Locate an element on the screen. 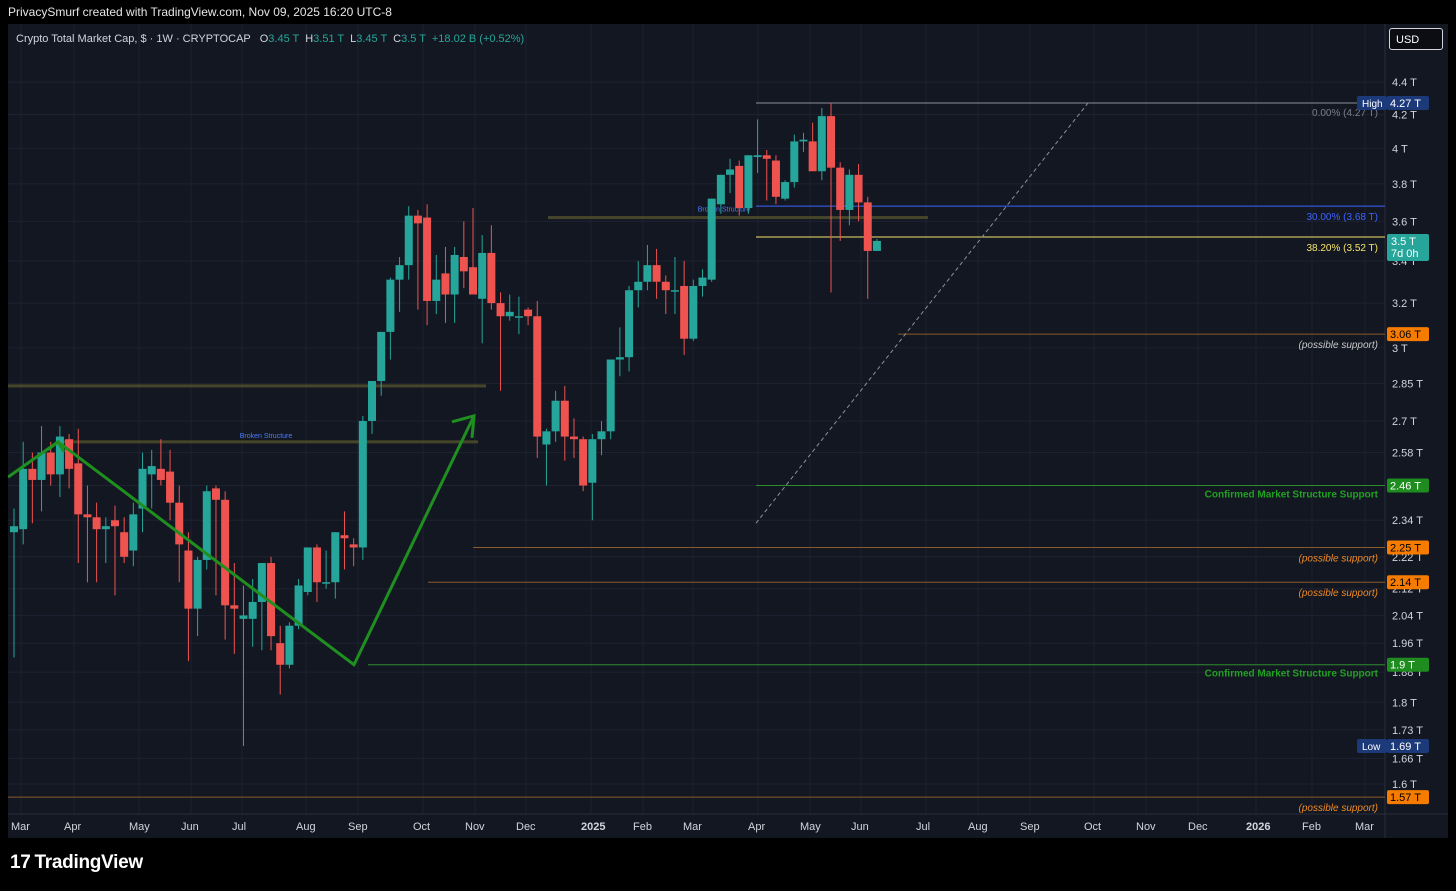  wave-arrow is located at coordinates (242, 541).